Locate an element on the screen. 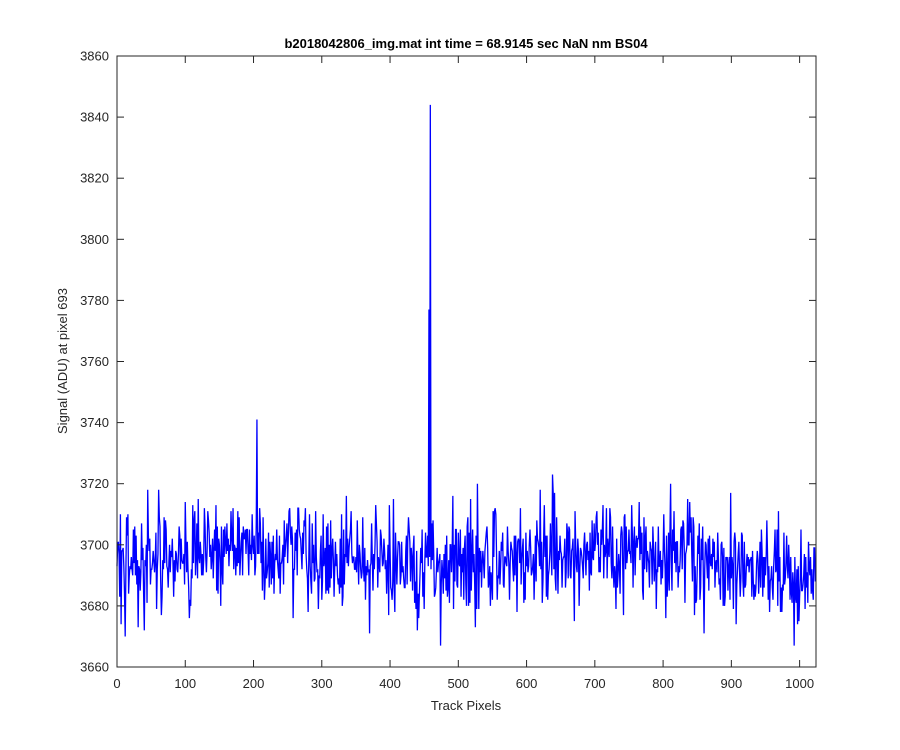  x-tick-label: 800 is located at coordinates (663, 683).